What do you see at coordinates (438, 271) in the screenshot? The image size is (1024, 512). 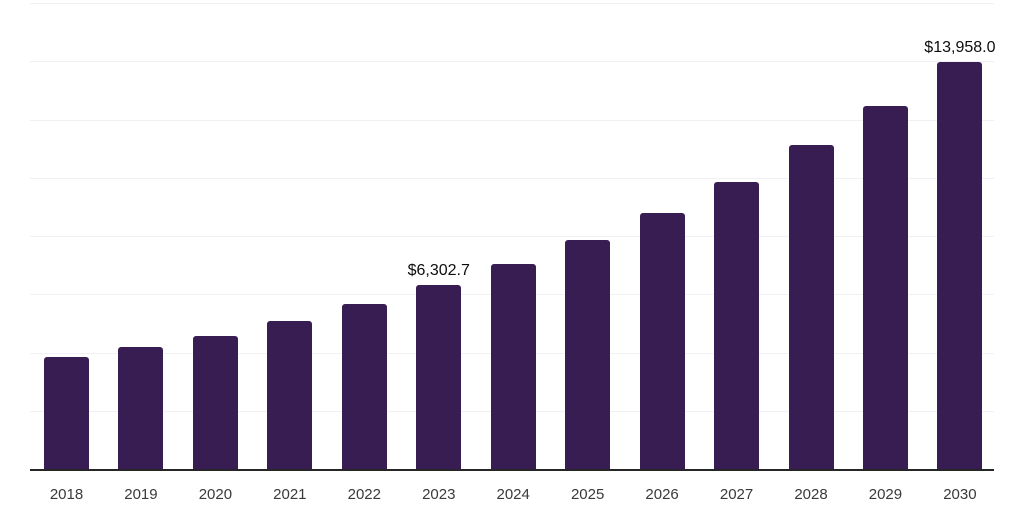 I see `value-label-2023: $6,302.7` at bounding box center [438, 271].